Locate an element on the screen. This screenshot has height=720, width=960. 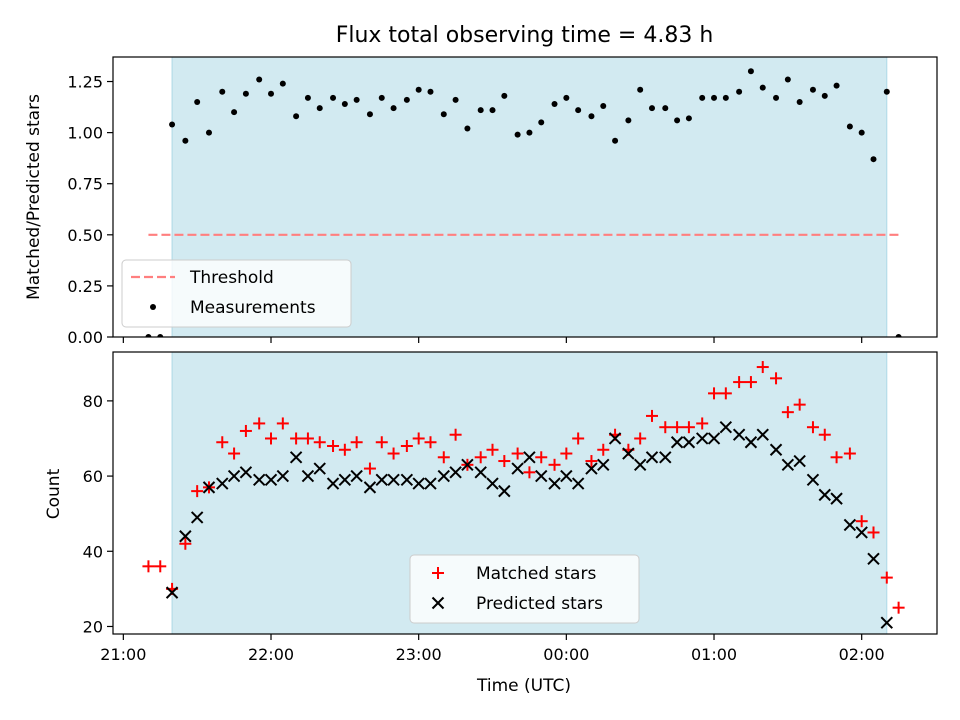
x-tick-label: 00:00 is located at coordinates (566, 654).